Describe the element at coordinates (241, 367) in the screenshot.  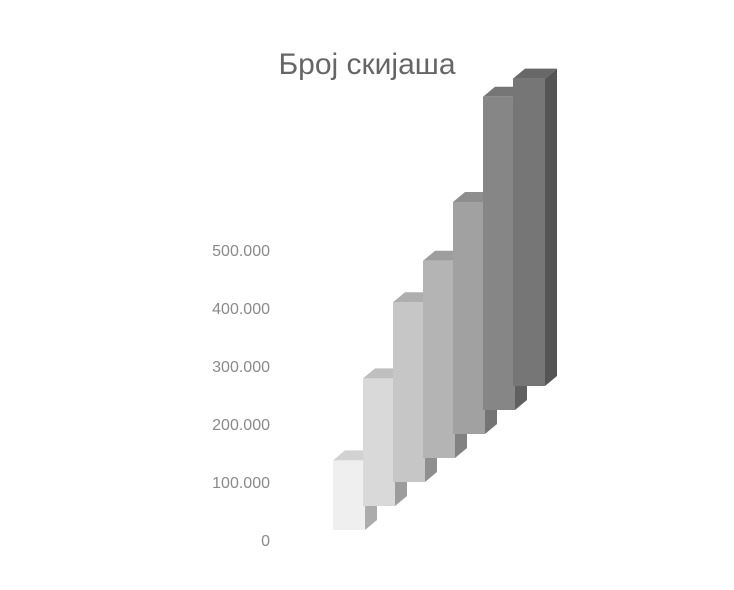
I see `y-tick-label: 300.000` at that location.